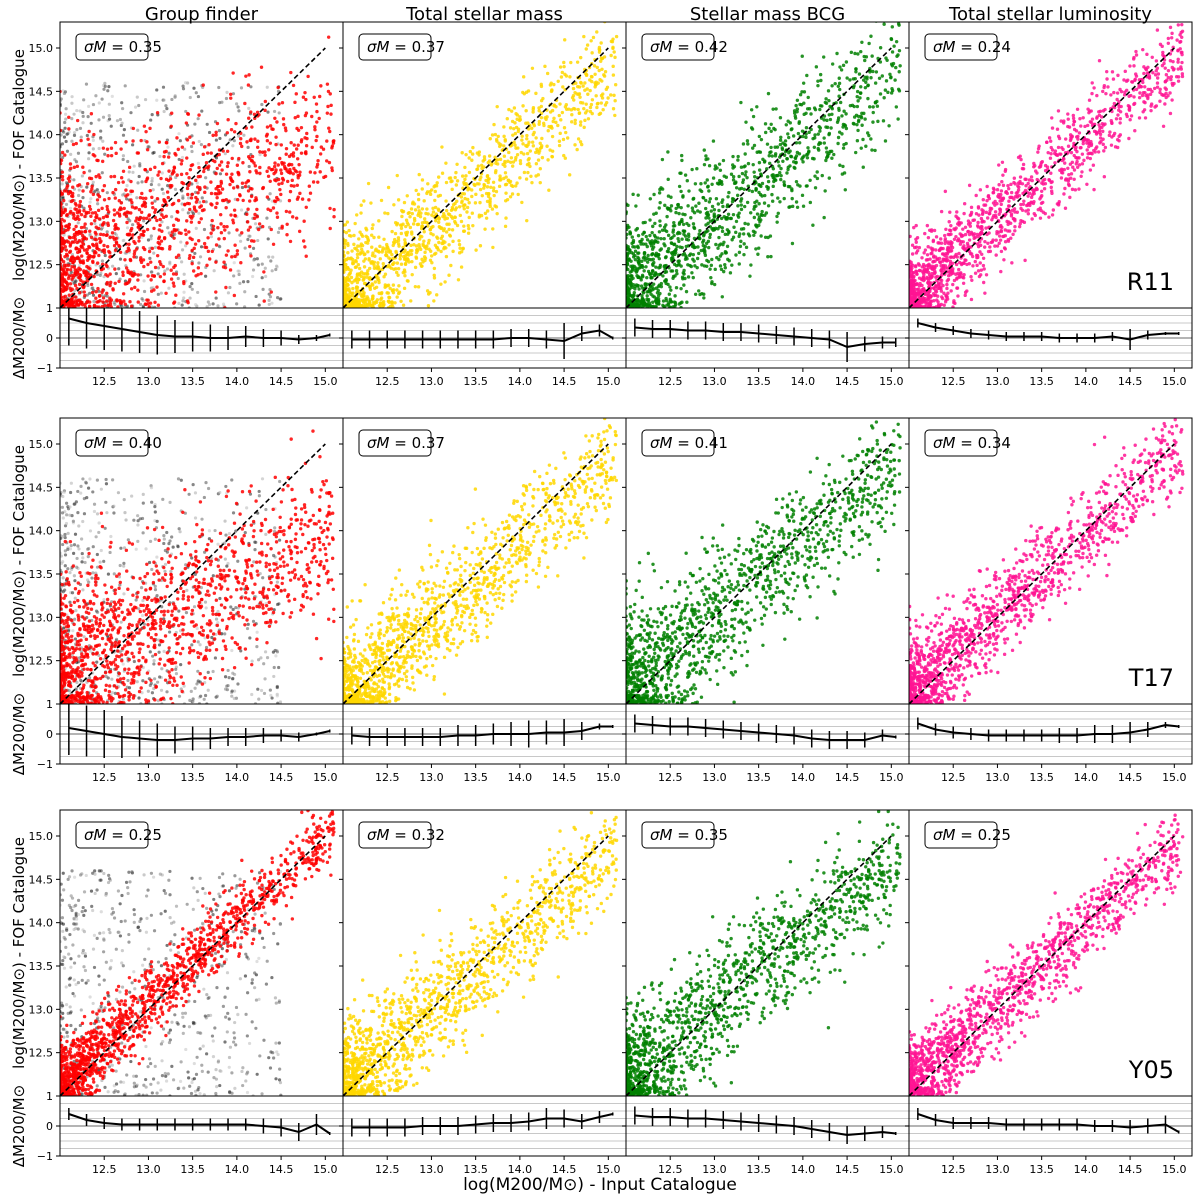 The height and width of the screenshot is (1201, 1200). What do you see at coordinates (49, 308) in the screenshot?
I see `residual-tick-label: 1` at bounding box center [49, 308].